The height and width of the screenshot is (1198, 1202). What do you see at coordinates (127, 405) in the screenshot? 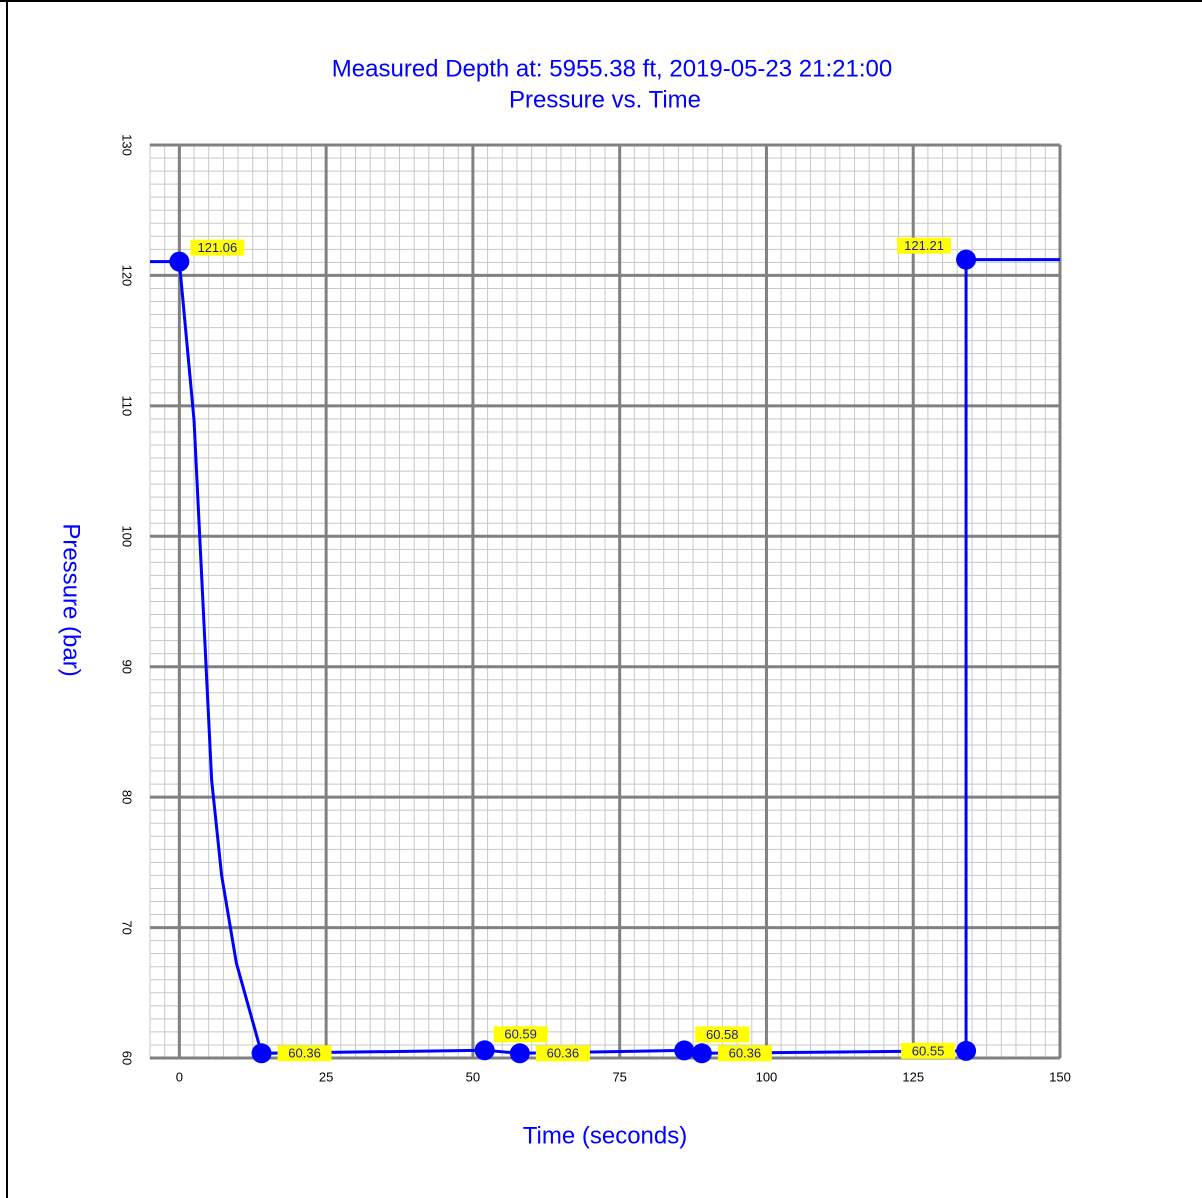
I see `y-tick-label: 110` at bounding box center [127, 405].